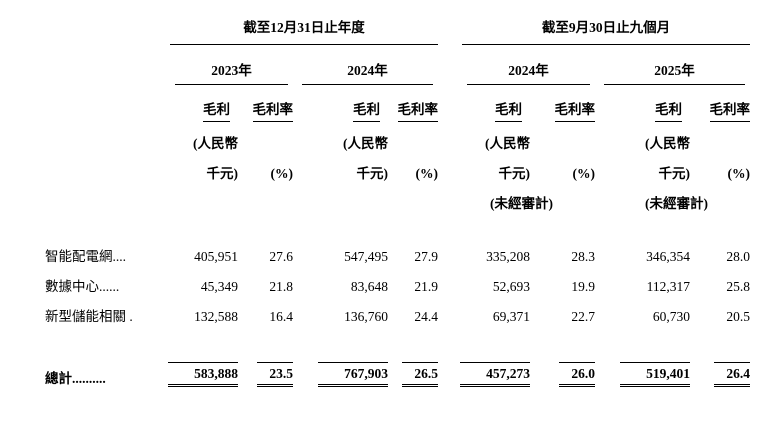  Describe the element at coordinates (426, 286) in the screenshot. I see `value-cell: 21.9` at that location.